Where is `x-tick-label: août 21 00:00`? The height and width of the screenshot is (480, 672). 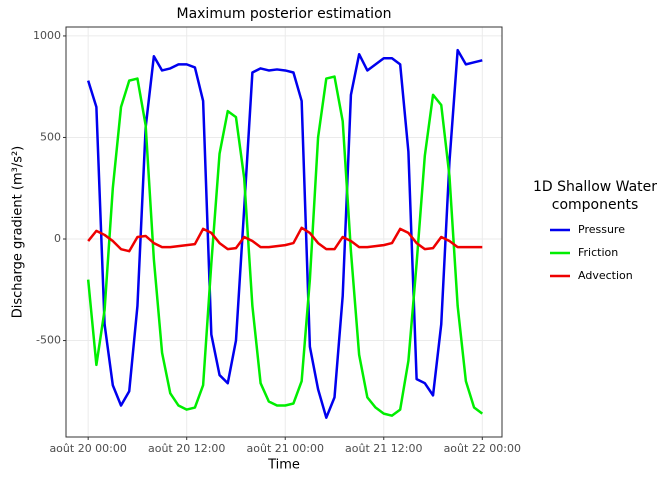 x-tick-label: août 21 00:00 is located at coordinates (285, 448).